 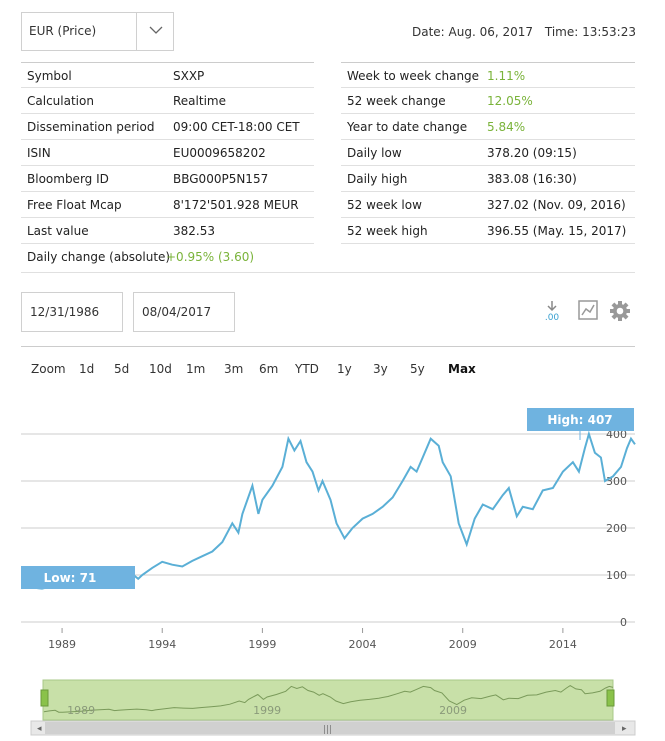 What do you see at coordinates (463, 644) in the screenshot?
I see `x-tick-label: 2009` at bounding box center [463, 644].